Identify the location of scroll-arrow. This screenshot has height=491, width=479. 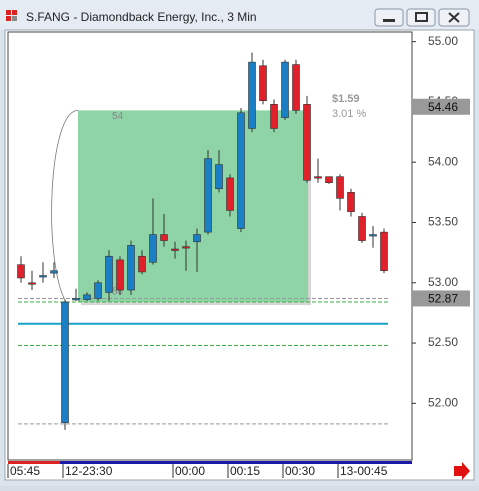
(462, 471).